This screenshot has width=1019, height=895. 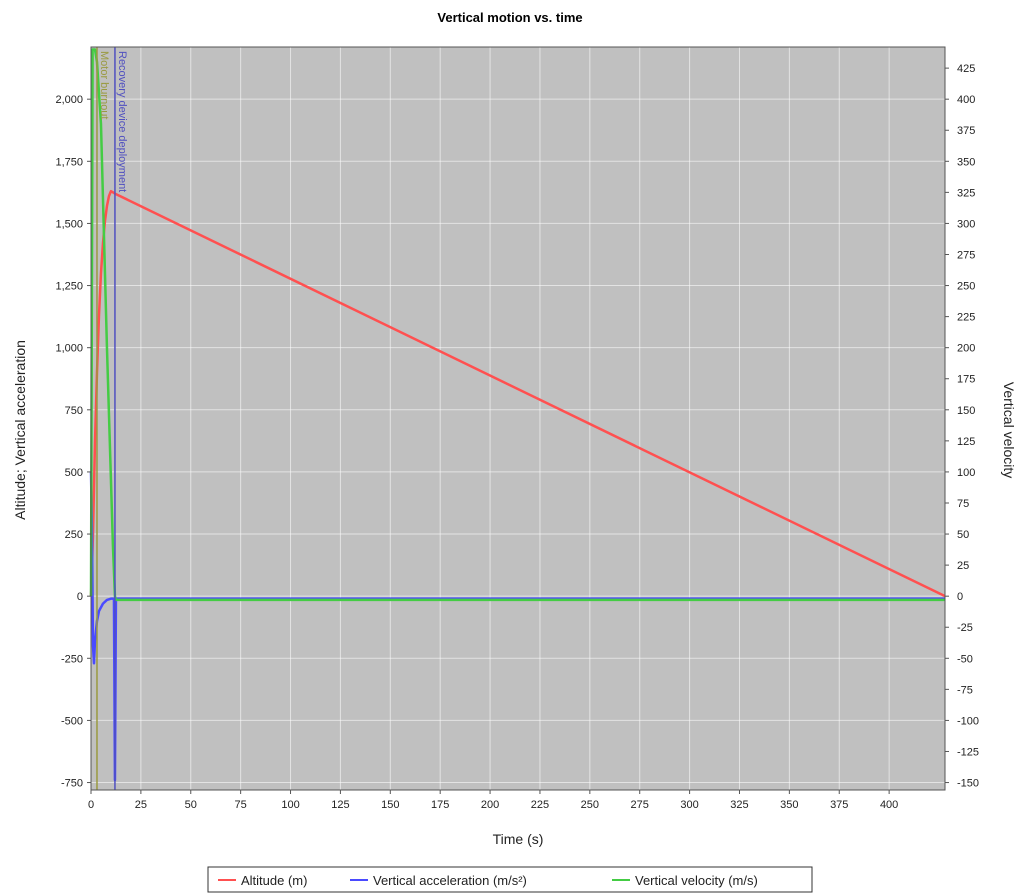 What do you see at coordinates (390, 805) in the screenshot?
I see `x-tick-label: 150` at bounding box center [390, 805].